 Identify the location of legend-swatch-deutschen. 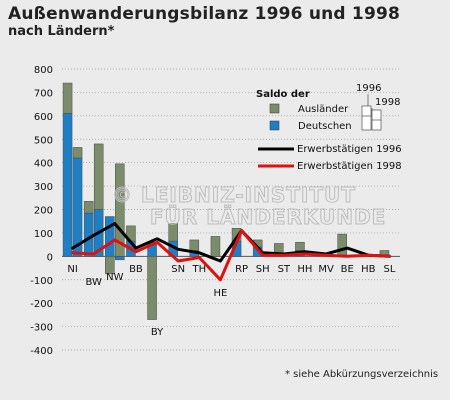
(274, 125).